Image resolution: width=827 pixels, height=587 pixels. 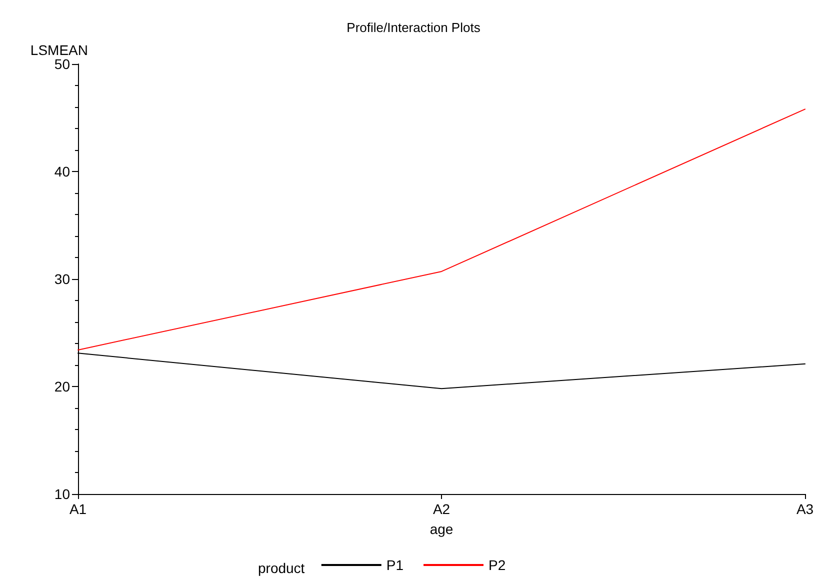 I want to click on x-axis-title: age, so click(x=442, y=529).